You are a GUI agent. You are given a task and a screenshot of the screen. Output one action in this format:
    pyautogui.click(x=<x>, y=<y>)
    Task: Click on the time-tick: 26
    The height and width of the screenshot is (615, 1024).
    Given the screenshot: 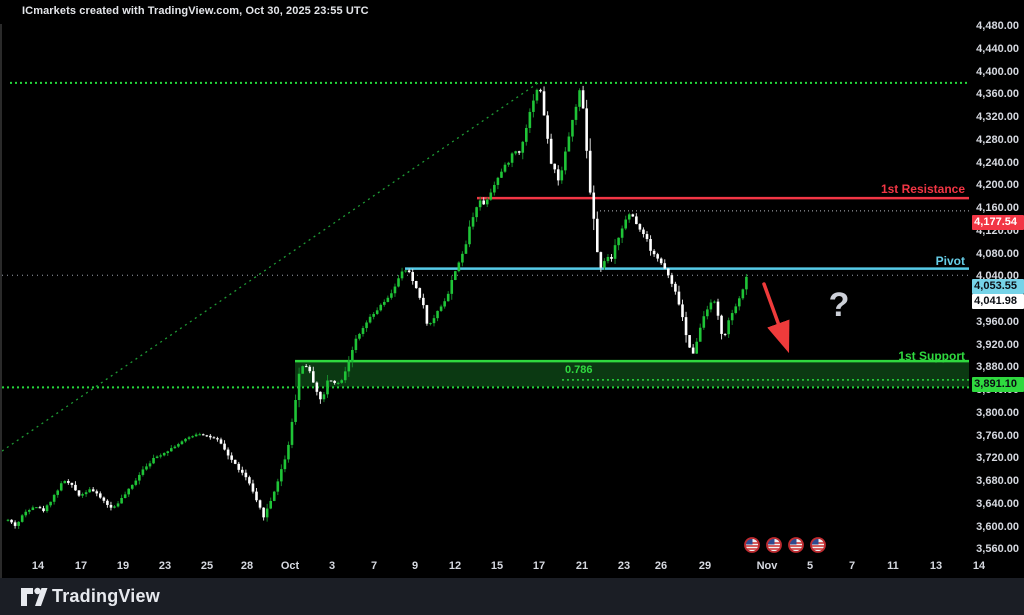 What is the action you would take?
    pyautogui.click(x=661, y=566)
    